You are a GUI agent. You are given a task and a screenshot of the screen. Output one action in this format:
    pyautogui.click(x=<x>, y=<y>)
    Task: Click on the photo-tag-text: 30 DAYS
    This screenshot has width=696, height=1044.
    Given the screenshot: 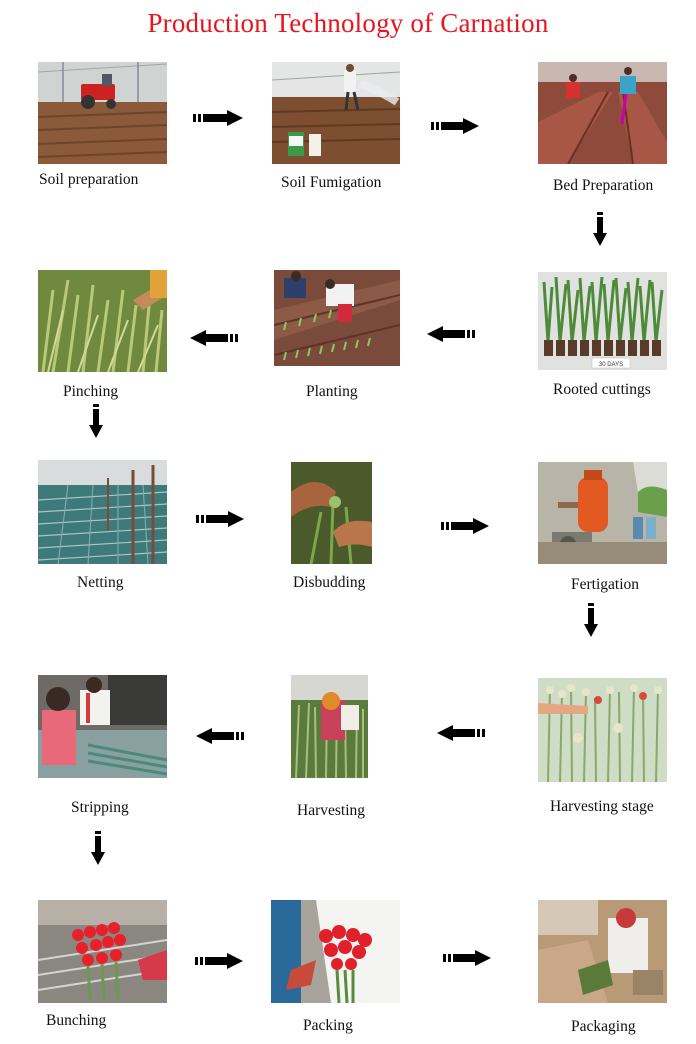 What is the action you would take?
    pyautogui.click(x=611, y=365)
    